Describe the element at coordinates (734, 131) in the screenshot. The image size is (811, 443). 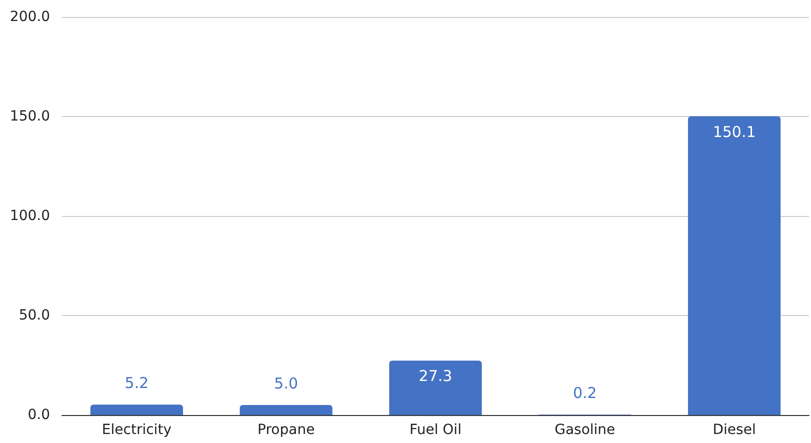
I see `data-label: 150.1` at that location.